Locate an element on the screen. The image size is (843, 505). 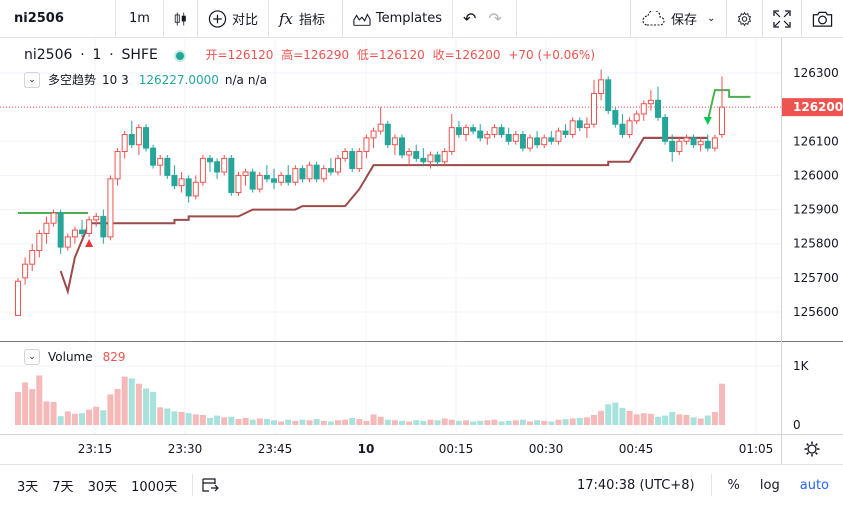
compare-button: 对比 is located at coordinates (233, 19).